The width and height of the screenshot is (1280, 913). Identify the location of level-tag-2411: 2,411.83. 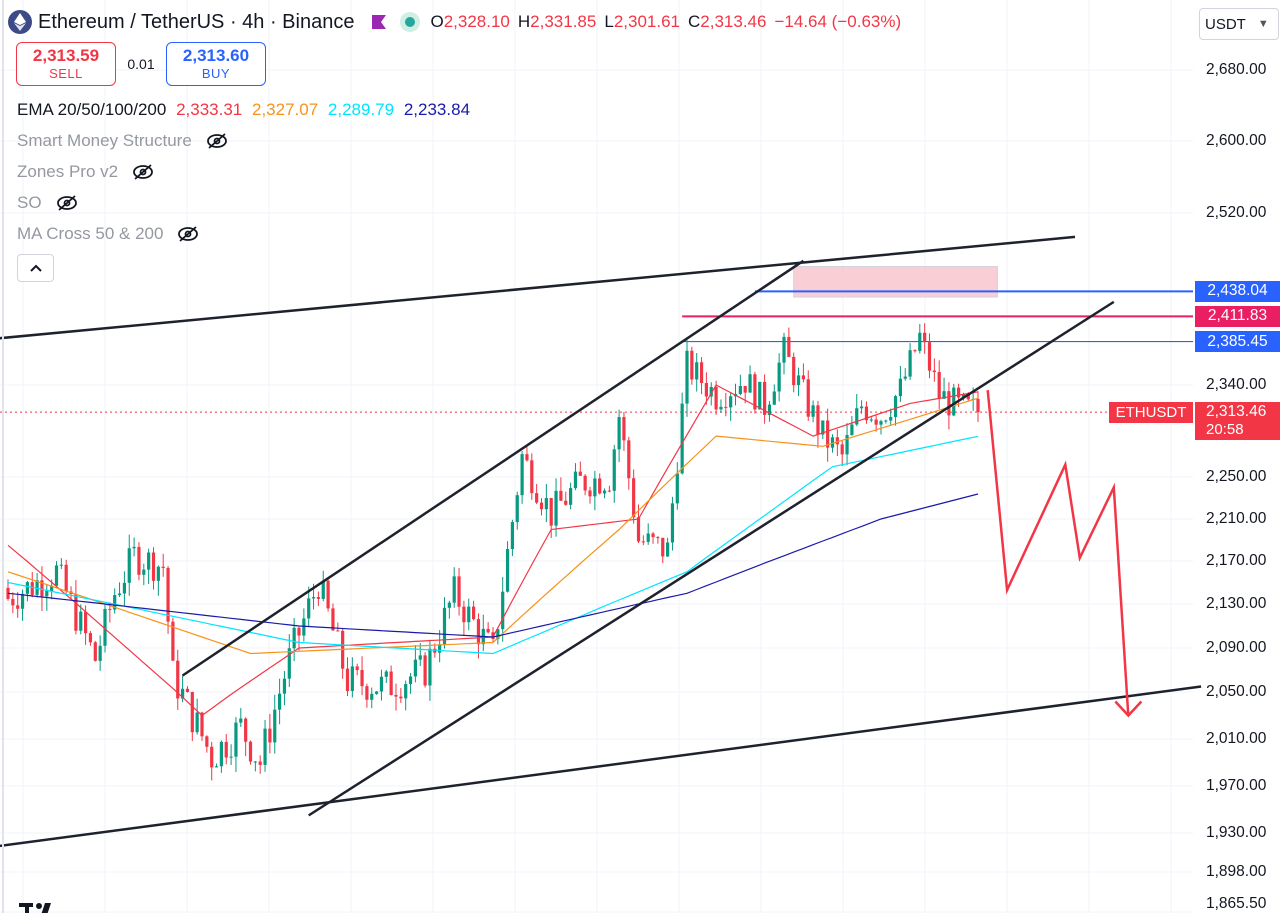
(1237, 316).